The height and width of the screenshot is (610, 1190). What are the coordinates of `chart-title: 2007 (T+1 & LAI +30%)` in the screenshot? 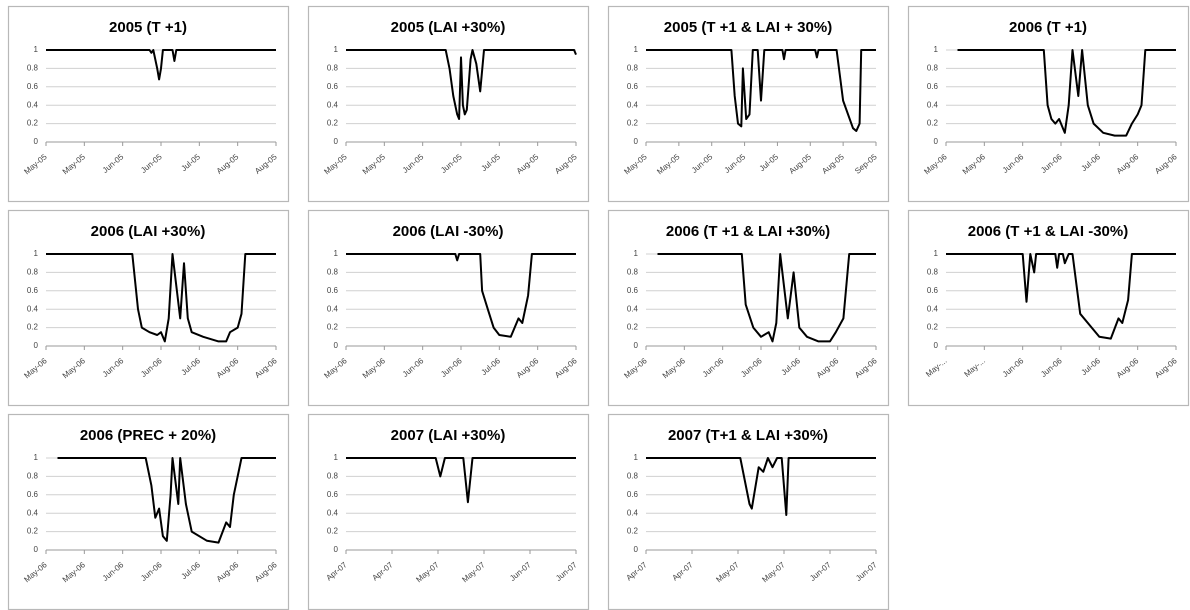 It's located at (748, 435).